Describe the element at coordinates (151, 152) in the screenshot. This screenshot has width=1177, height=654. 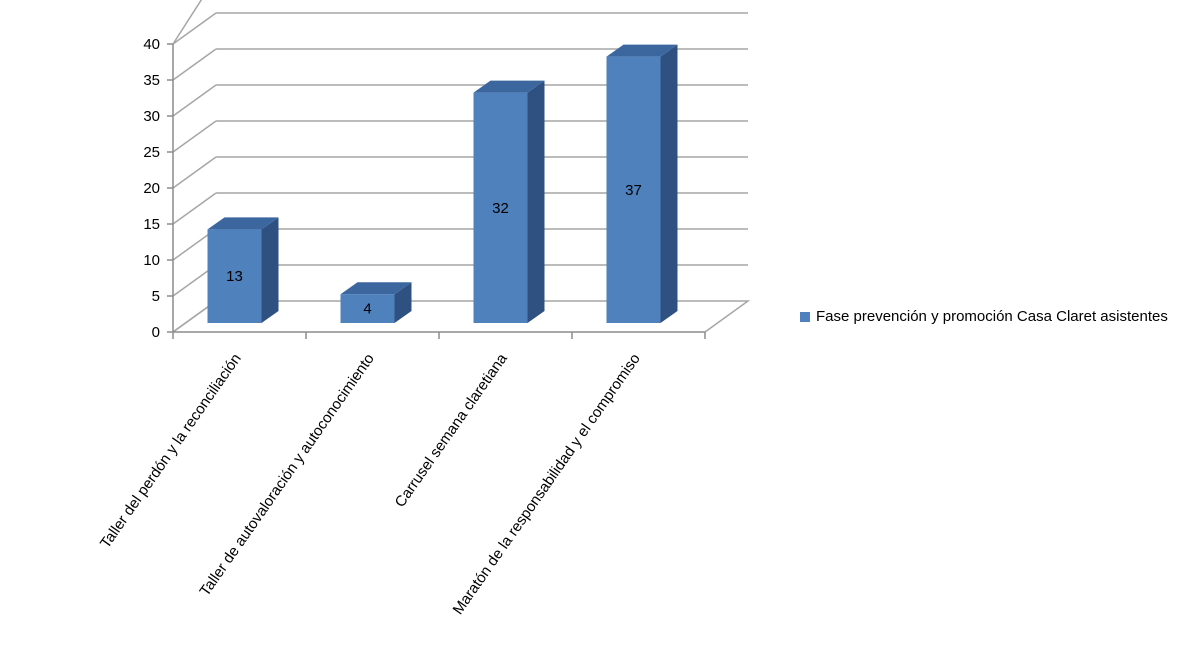
I see `y-tick-label: 25` at that location.